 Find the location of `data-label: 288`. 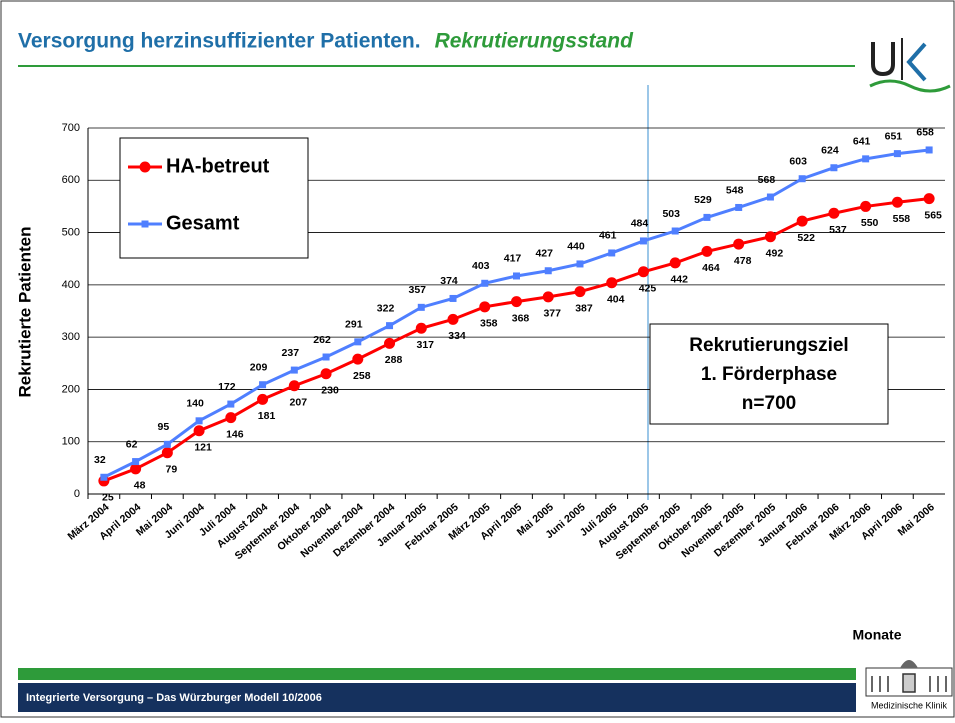

data-label: 288 is located at coordinates (394, 360).